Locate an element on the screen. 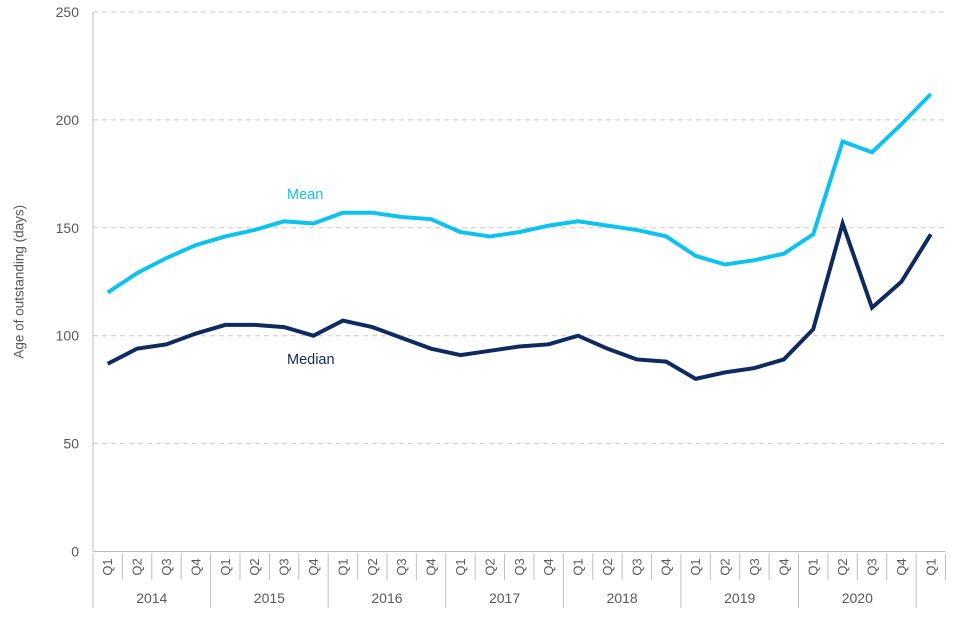 The image size is (960, 640). x-year-label: 2018 is located at coordinates (622, 598).